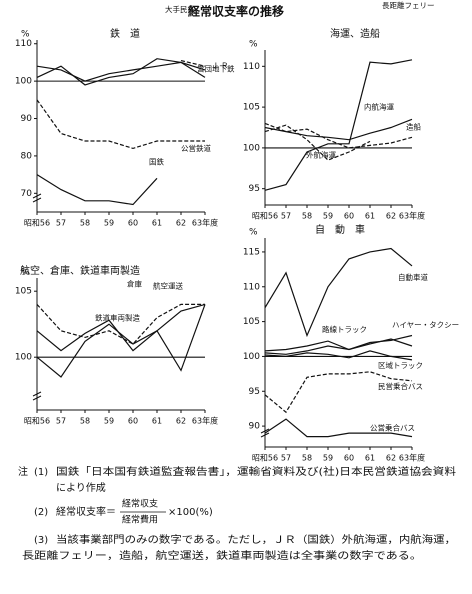 The image size is (472, 594). What do you see at coordinates (256, 471) in the screenshot?
I see `note-text: 国鉄「日本国有鉄道監査報告書」，運輸省資料及び(社)日本民営鉄道協会資料` at bounding box center [256, 471].